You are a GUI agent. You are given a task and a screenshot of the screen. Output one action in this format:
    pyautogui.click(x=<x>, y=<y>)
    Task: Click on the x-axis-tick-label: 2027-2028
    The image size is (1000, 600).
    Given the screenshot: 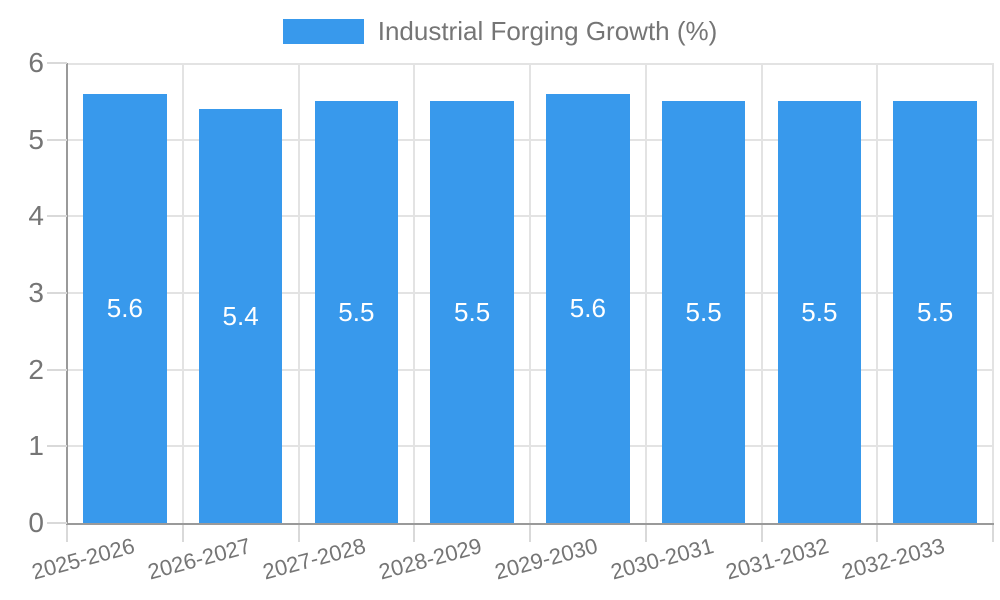 What is the action you would take?
    pyautogui.click(x=314, y=559)
    